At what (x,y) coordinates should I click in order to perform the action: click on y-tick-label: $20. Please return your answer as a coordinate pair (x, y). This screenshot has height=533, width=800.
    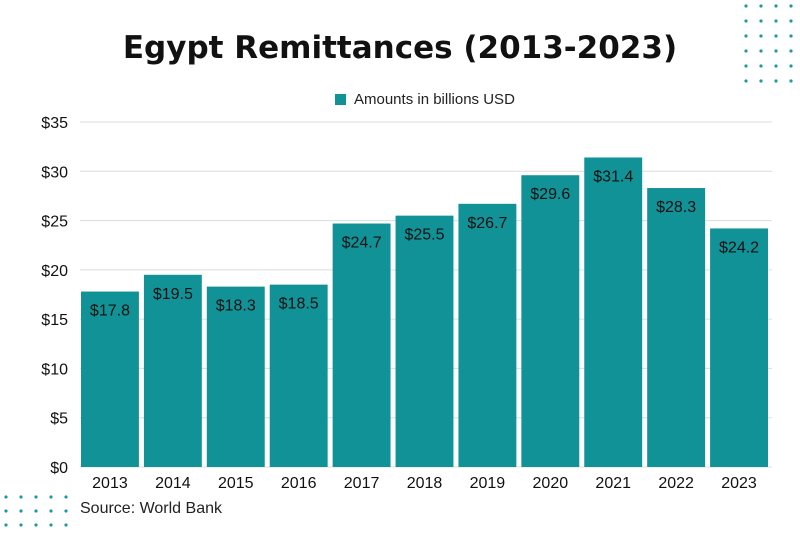
    Looking at the image, I should click on (54, 271).